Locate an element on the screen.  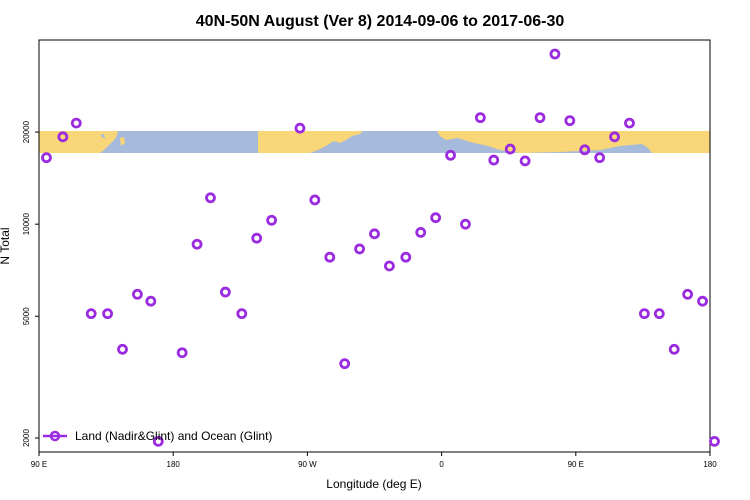
y-tick-label: 10000 is located at coordinates (26, 224).